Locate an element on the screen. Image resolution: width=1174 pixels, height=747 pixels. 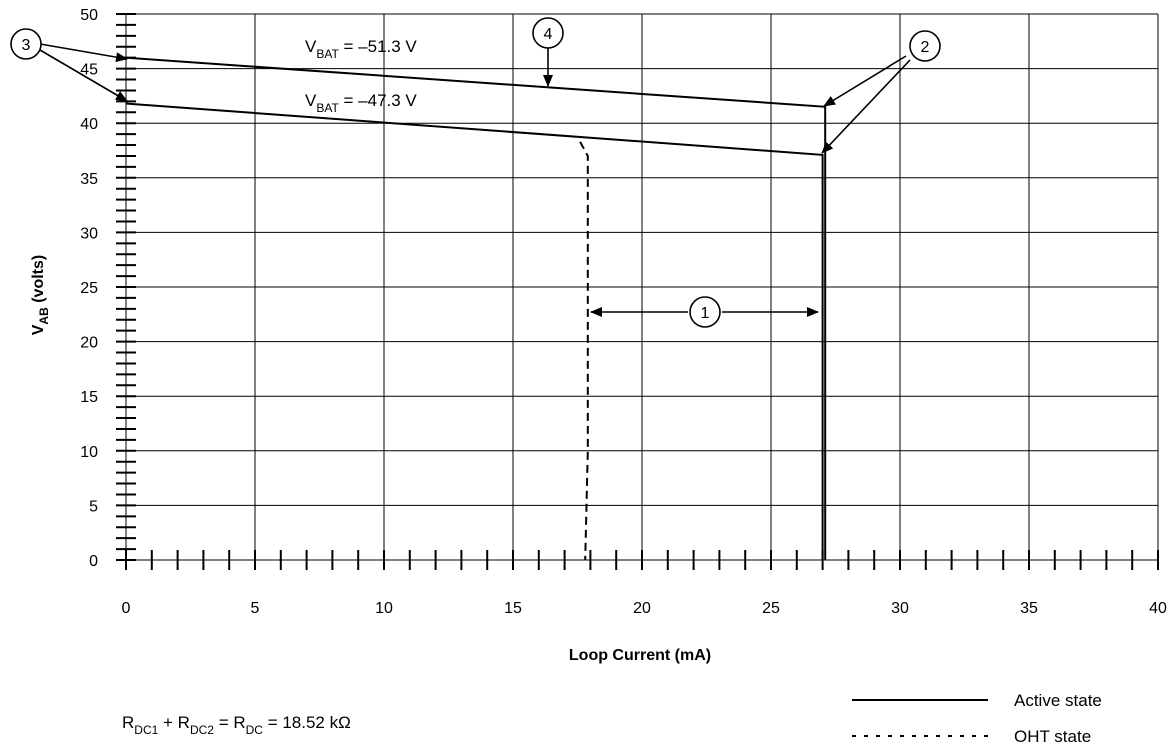
y-tick-label: 30 is located at coordinates (89, 233).